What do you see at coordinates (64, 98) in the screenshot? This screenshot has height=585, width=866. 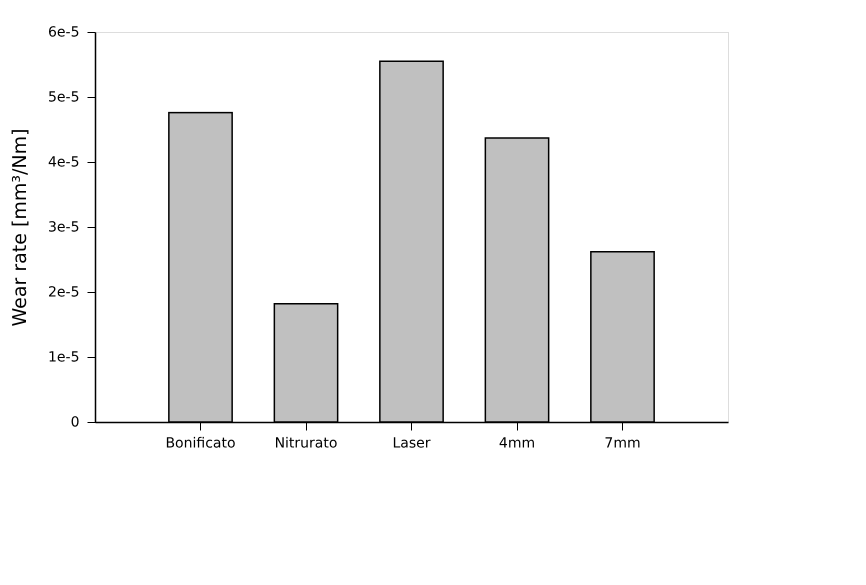 I see `y-tick-label: 5e-5` at bounding box center [64, 98].